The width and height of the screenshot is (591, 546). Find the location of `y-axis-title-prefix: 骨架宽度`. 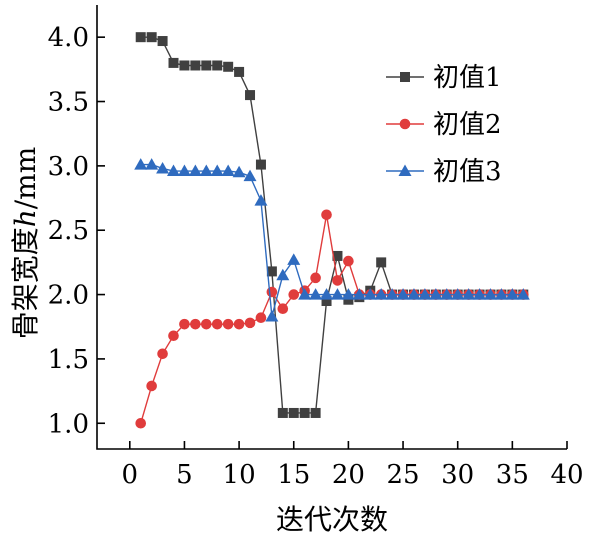

y-axis-title-prefix: 骨架宽度 is located at coordinates (25, 283).